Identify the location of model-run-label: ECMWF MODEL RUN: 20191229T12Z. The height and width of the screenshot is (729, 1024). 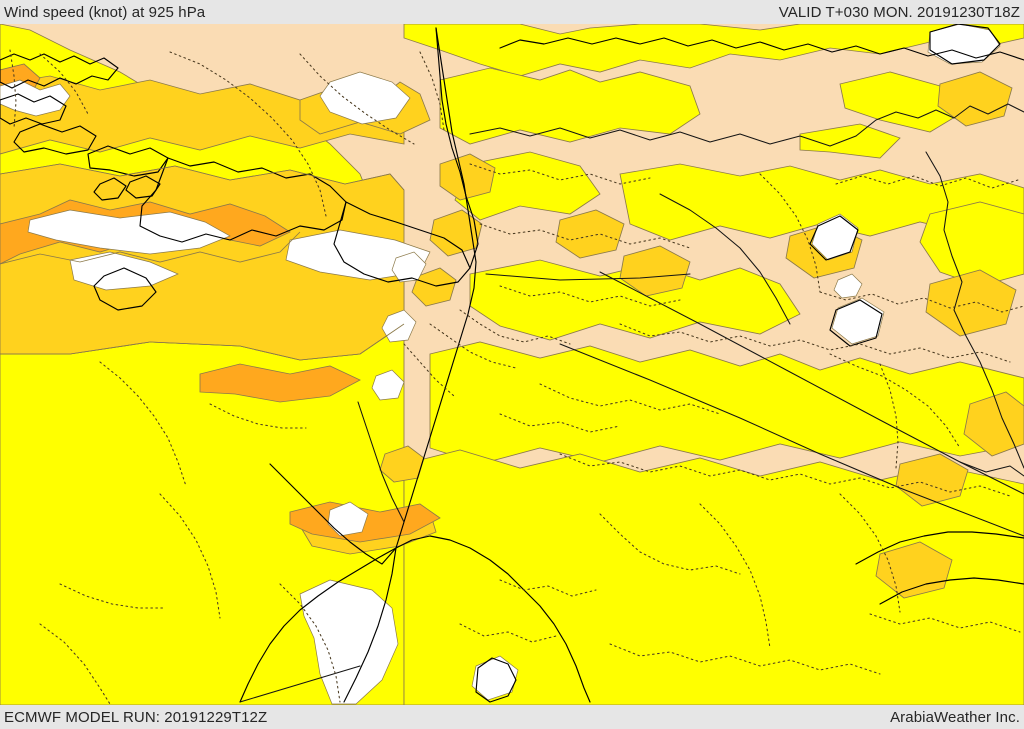
(136, 717).